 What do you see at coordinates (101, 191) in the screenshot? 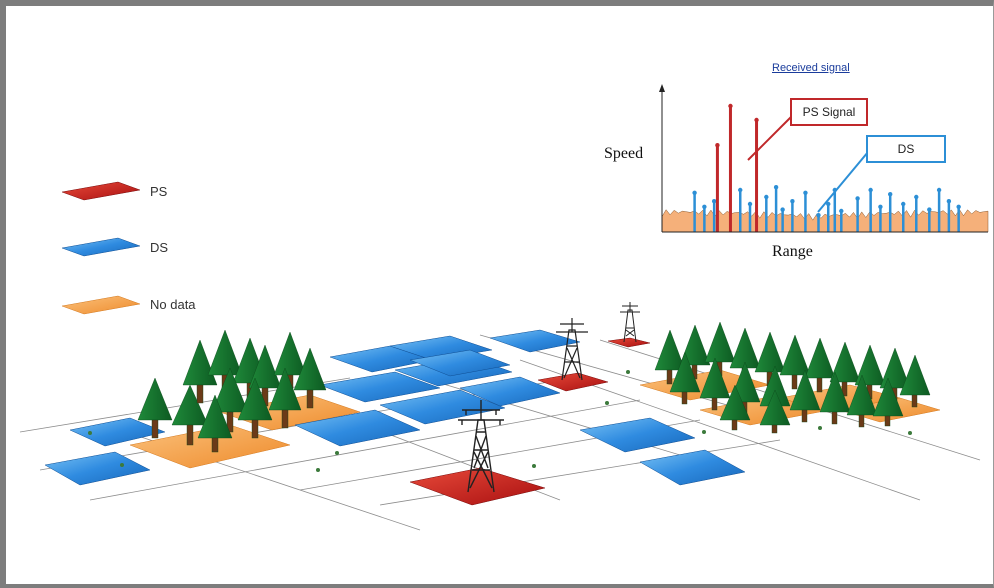
I see `legend-swatch-ps` at bounding box center [101, 191].